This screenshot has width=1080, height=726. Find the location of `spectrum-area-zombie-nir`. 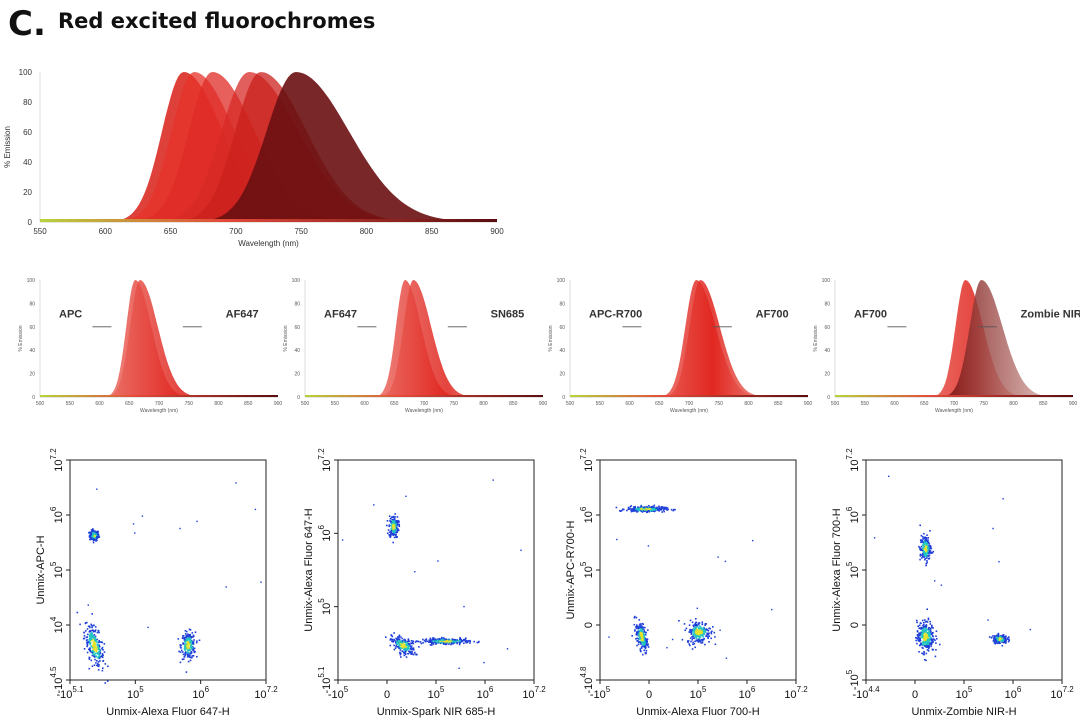

spectrum-area-zombie-nir is located at coordinates (268, 147).